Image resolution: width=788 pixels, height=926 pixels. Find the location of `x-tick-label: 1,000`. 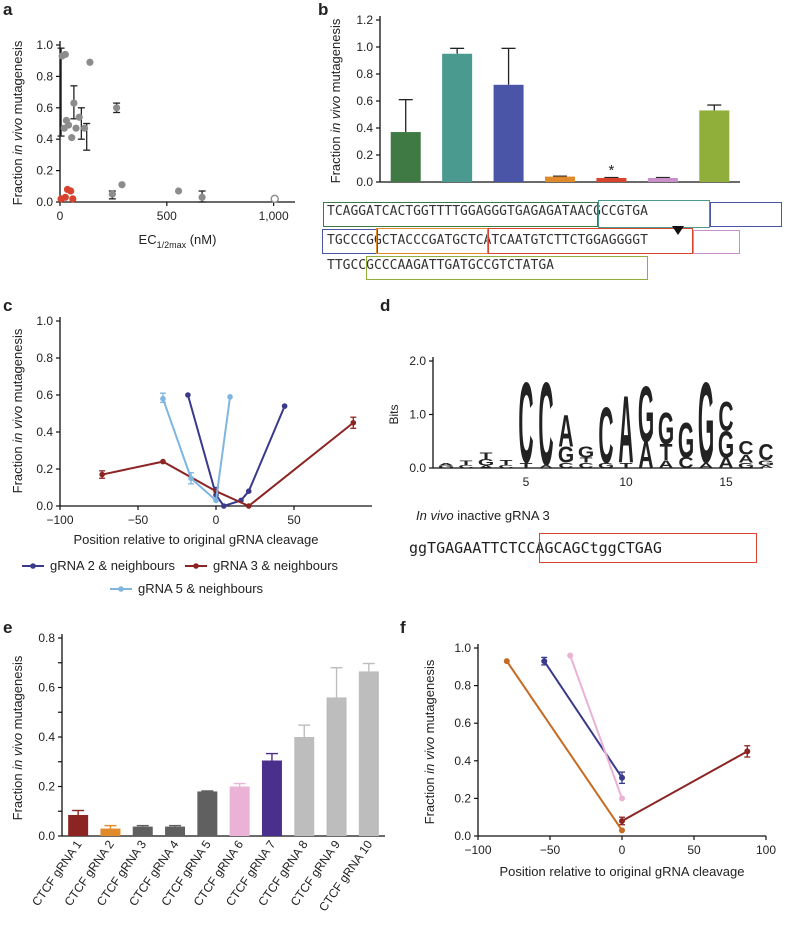

x-tick-label: 1,000 is located at coordinates (274, 216).